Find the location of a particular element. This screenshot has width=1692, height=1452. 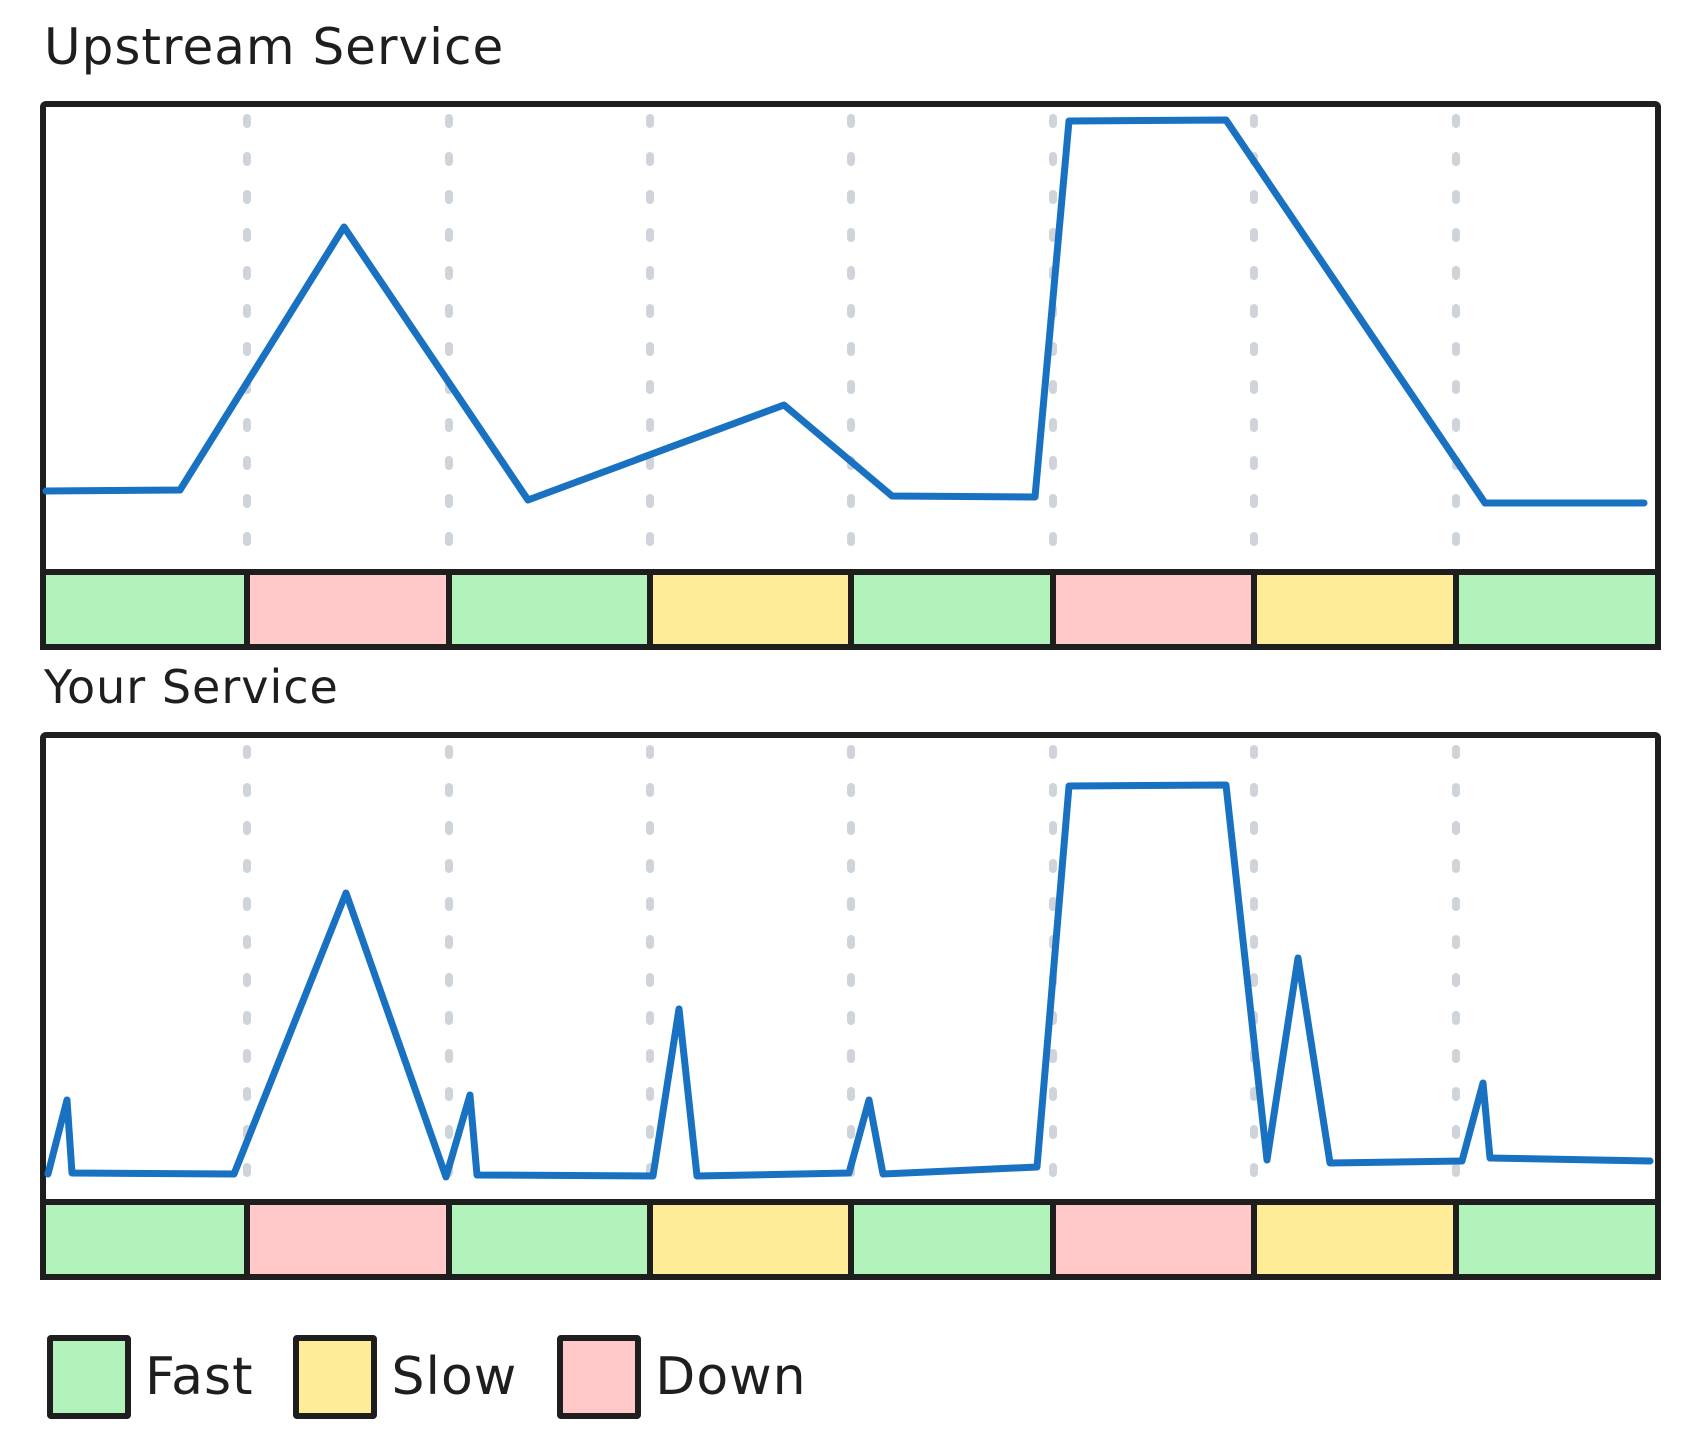

legend-swatch-fast is located at coordinates (89, 1377).